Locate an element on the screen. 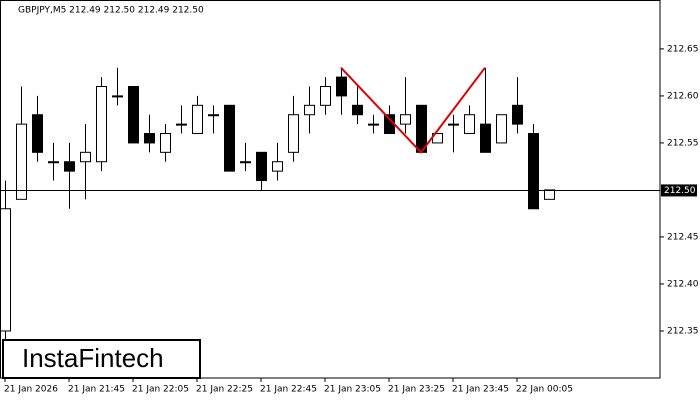 This screenshot has height=404, width=700. x-tick-label: 22 Jan 00:05 is located at coordinates (544, 390).